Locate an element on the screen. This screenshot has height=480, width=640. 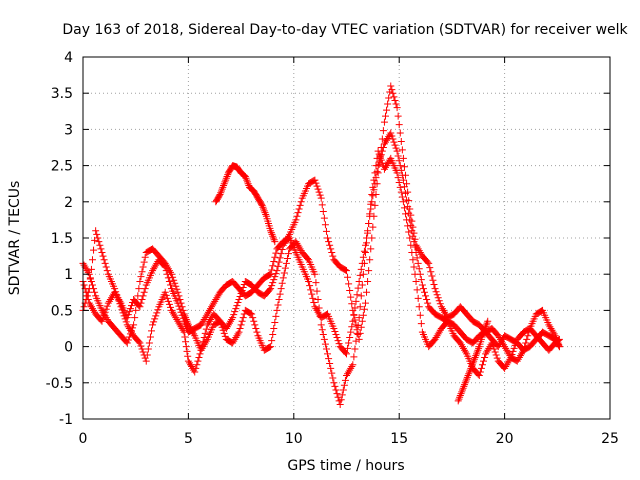
y-tick-label: 4 is located at coordinates (68, 58).